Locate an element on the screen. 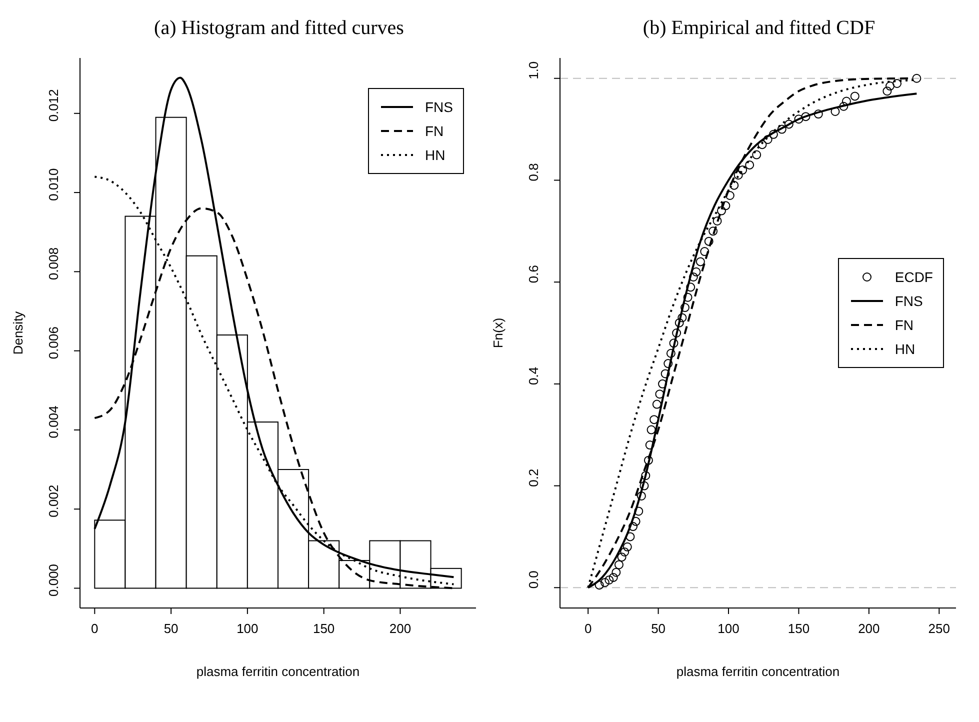 The height and width of the screenshot is (722, 979). y-tick-label: 0.002 is located at coordinates (53, 501).